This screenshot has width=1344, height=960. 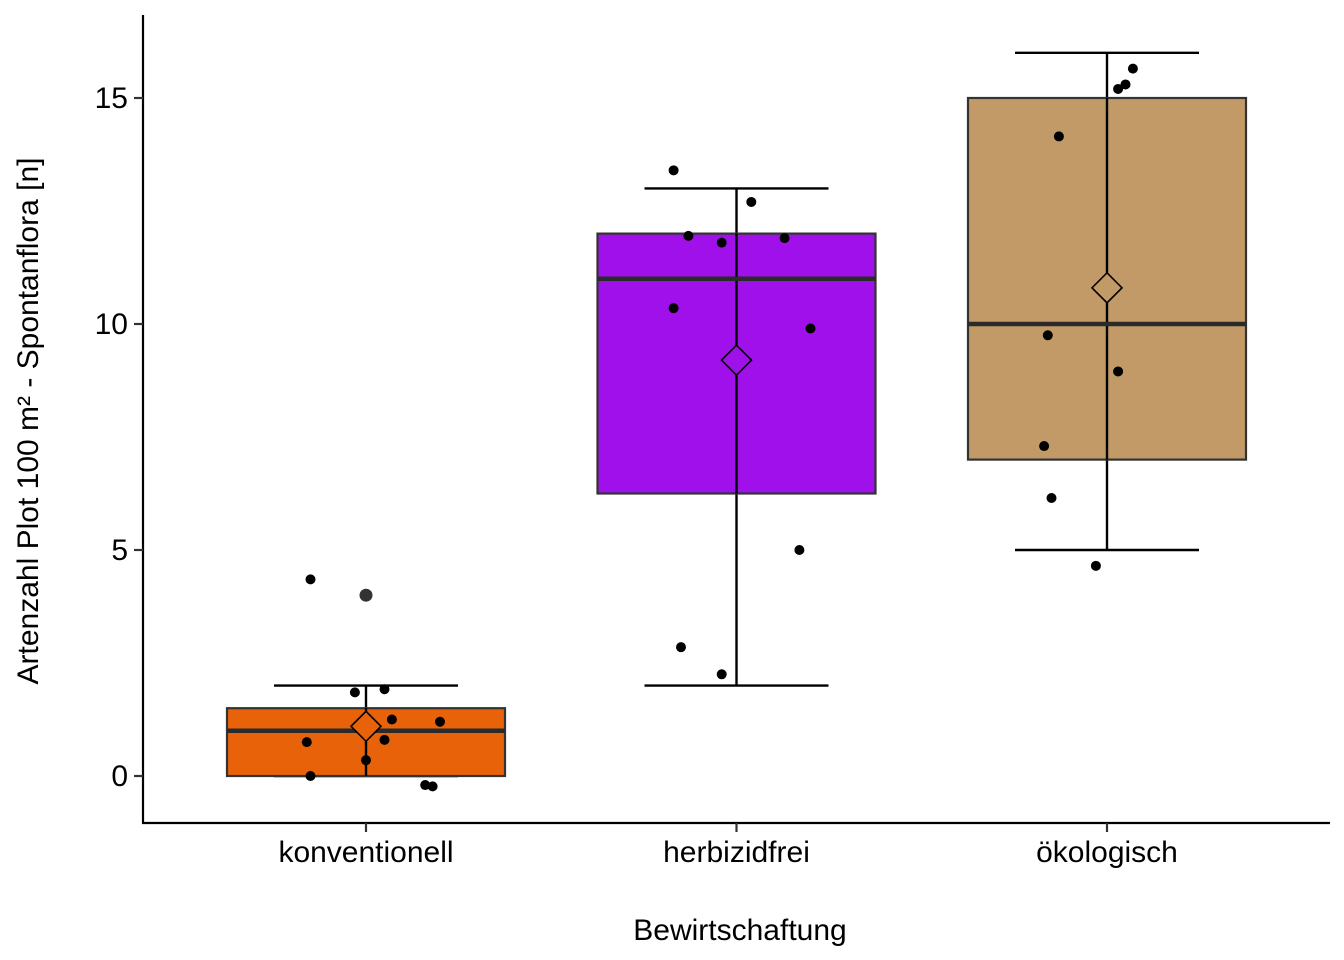 I want to click on x-tick-label: herbizidfrei, so click(x=736, y=852).